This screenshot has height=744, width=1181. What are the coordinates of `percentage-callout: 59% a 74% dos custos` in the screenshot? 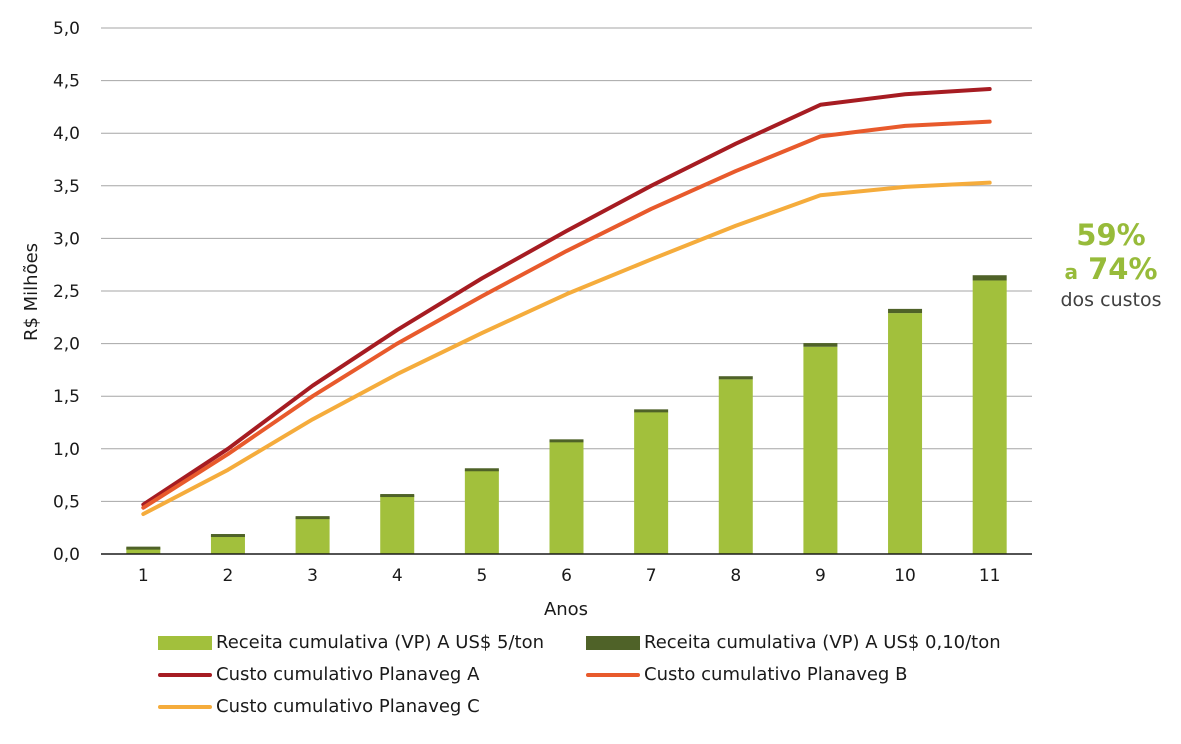 It's located at (1111, 264).